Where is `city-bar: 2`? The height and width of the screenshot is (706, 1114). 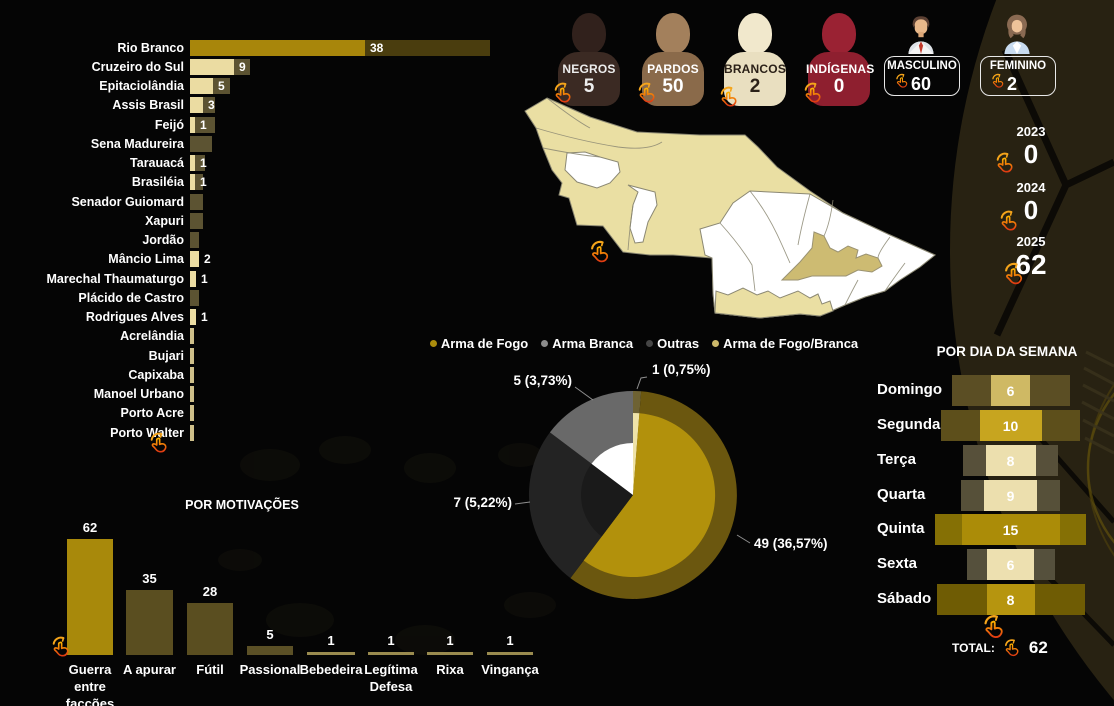
city-bar: 2 is located at coordinates (350, 259).